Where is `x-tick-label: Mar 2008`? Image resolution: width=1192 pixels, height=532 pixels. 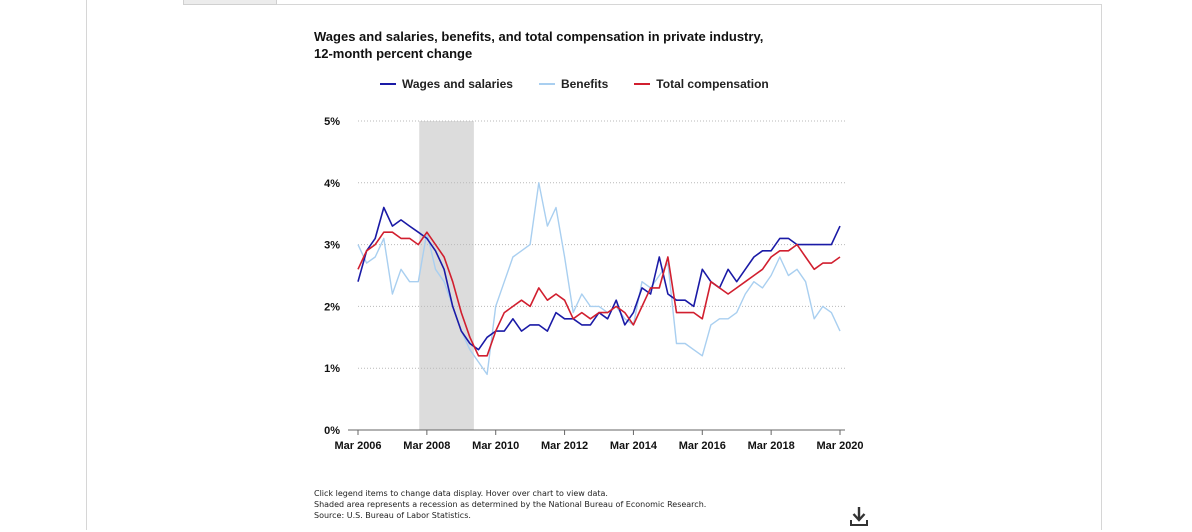 x-tick-label: Mar 2008 is located at coordinates (426, 446).